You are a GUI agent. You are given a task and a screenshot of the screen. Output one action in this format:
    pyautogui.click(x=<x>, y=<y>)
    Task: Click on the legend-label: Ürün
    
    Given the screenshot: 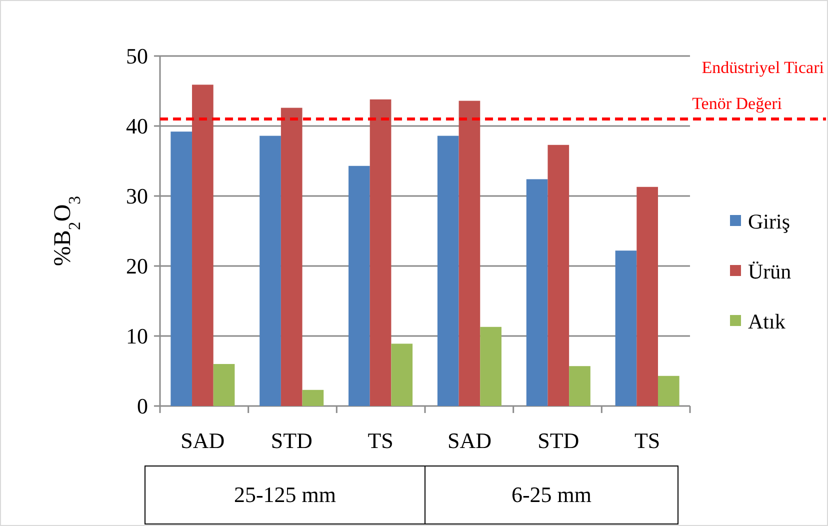 What is the action you would take?
    pyautogui.click(x=770, y=271)
    